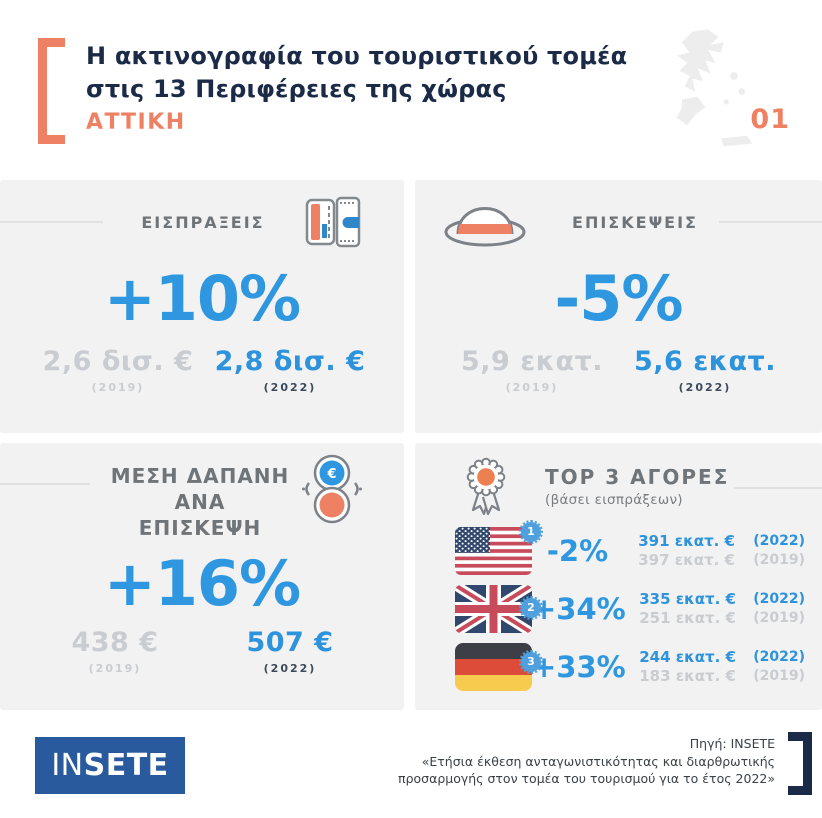  What do you see at coordinates (200, 476) in the screenshot?
I see `spend-title-line1: ΜΕΣΗ ΔΑΠΑΝΗ` at bounding box center [200, 476].